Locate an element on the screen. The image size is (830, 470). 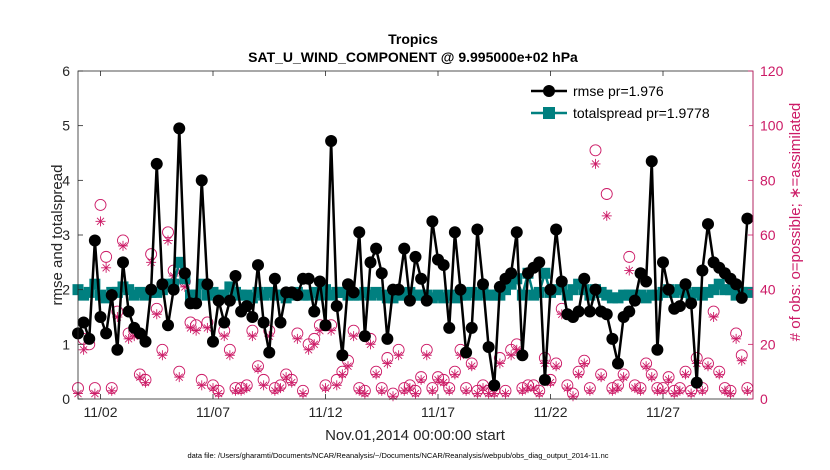
legend-marker-totalspread is located at coordinates (549, 113).